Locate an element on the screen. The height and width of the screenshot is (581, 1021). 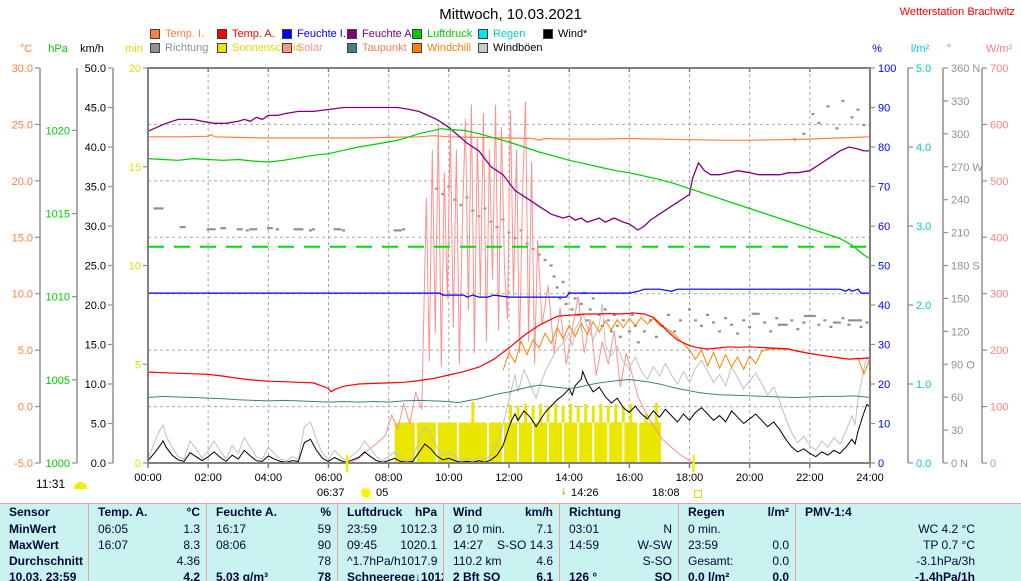
legend-item: Temp. A. is located at coordinates (246, 34).